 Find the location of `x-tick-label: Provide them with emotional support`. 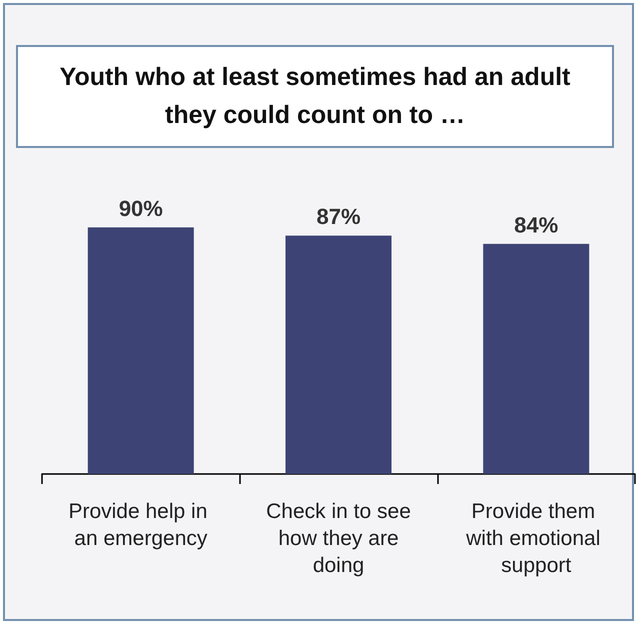

x-tick-label: Provide them with emotional support is located at coordinates (535, 538).